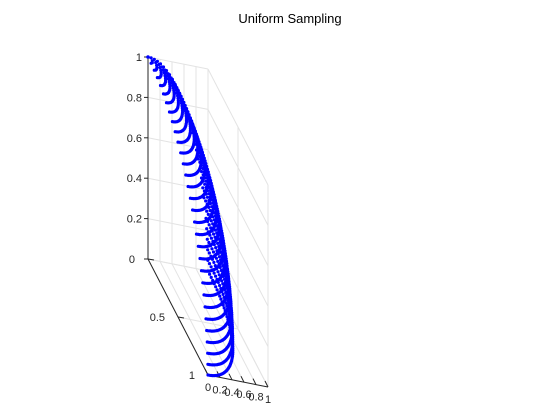 This screenshot has width=560, height=420. What do you see at coordinates (134, 220) in the screenshot?
I see `z-tick-label: 0.2` at bounding box center [134, 220].